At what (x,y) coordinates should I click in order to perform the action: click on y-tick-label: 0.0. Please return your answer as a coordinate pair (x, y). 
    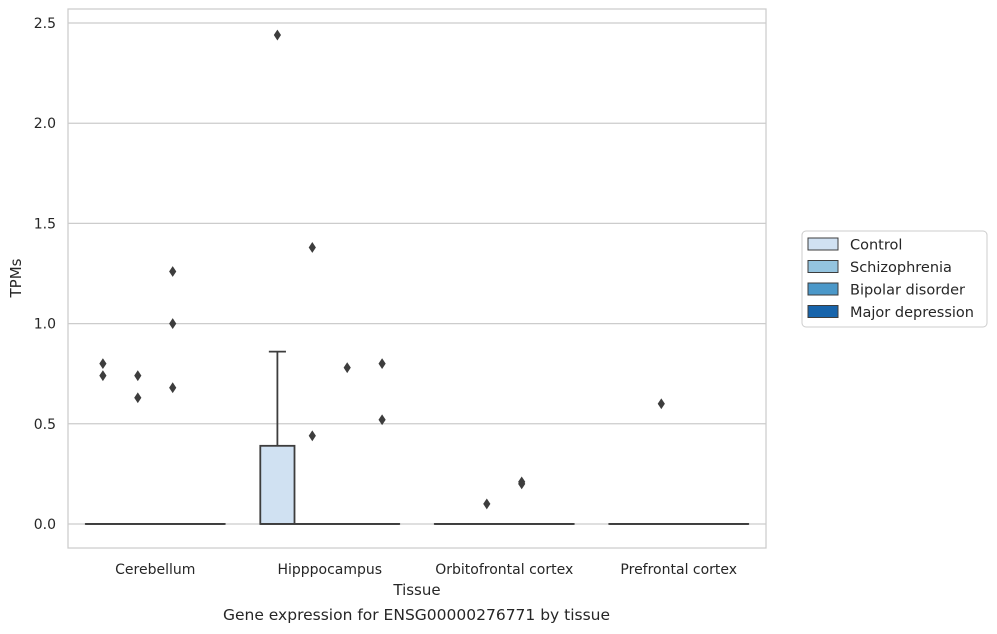
    Looking at the image, I should click on (45, 525).